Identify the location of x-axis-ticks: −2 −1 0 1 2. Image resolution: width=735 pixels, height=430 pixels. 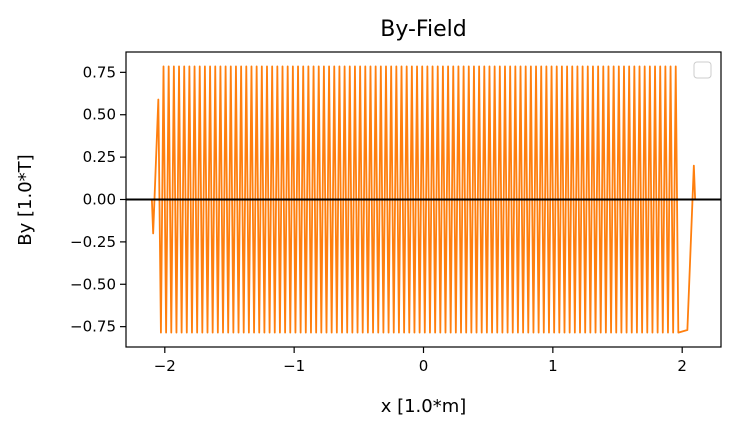
(420, 361).